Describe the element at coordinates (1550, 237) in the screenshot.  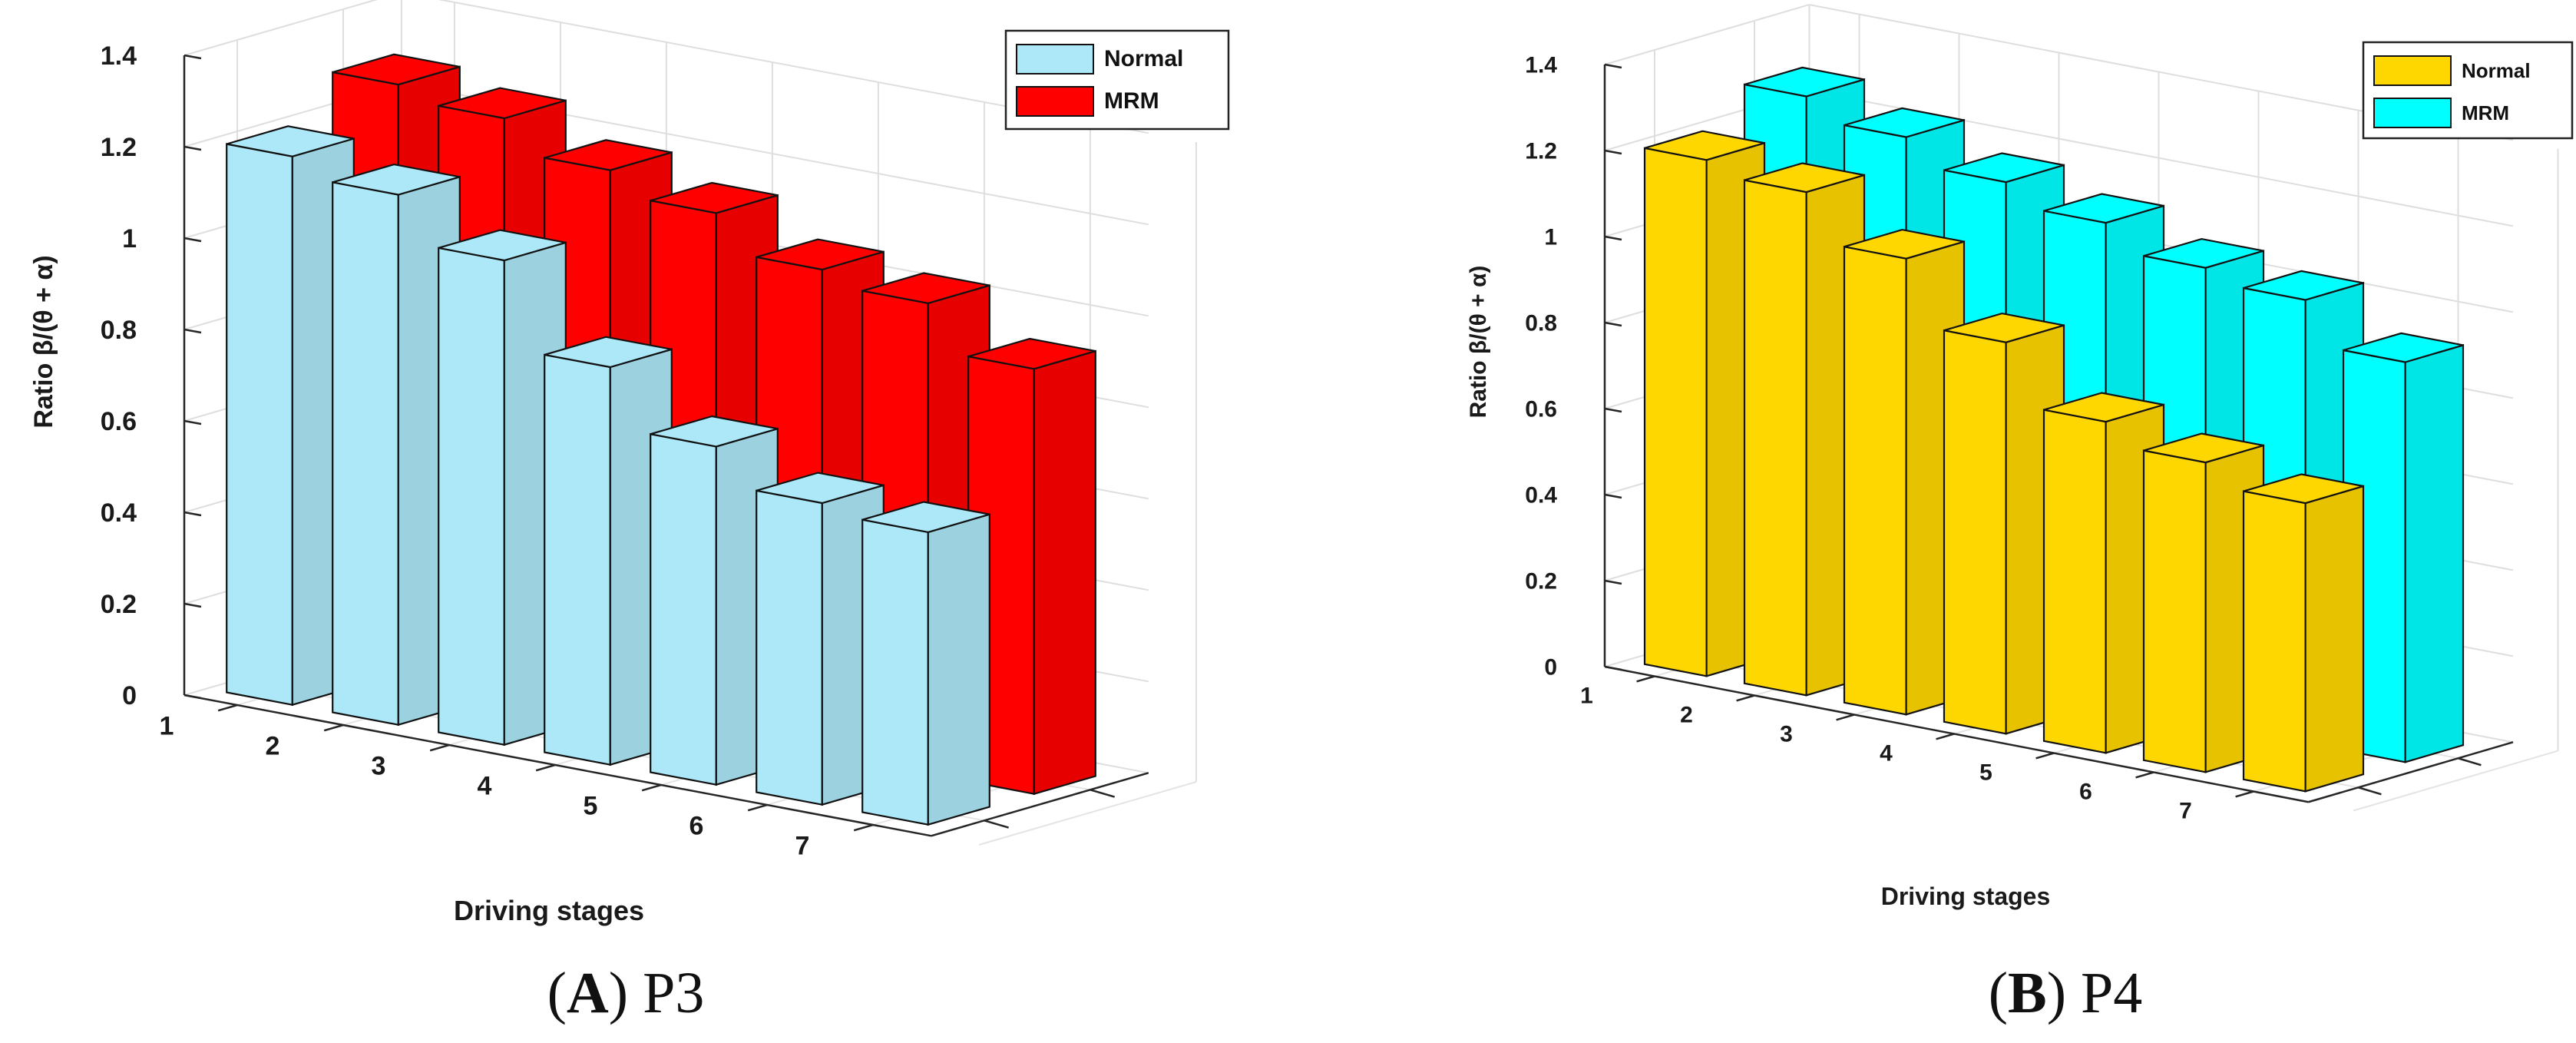
I see `y-tick-label: 1` at that location.